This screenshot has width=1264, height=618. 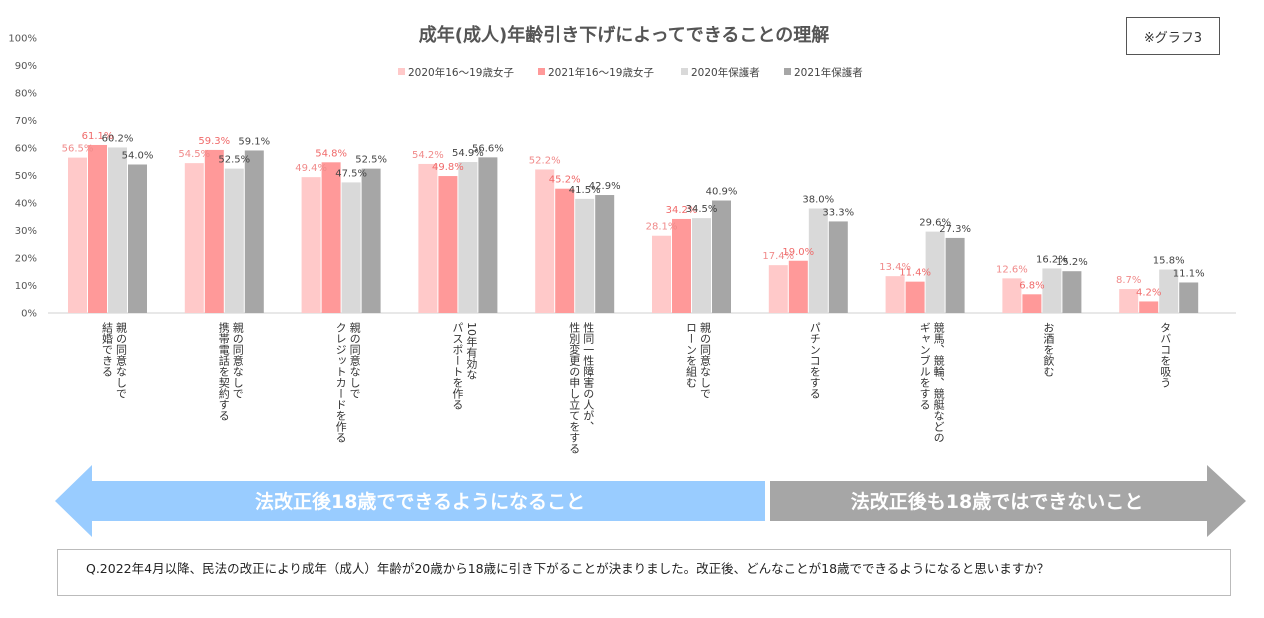 I want to click on bar-value-label: 28.1%, so click(x=662, y=227).